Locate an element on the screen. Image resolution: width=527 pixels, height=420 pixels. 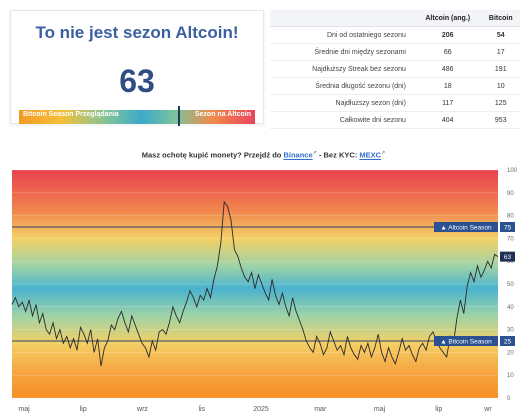
current-value-tag: 63 is located at coordinates (507, 256).